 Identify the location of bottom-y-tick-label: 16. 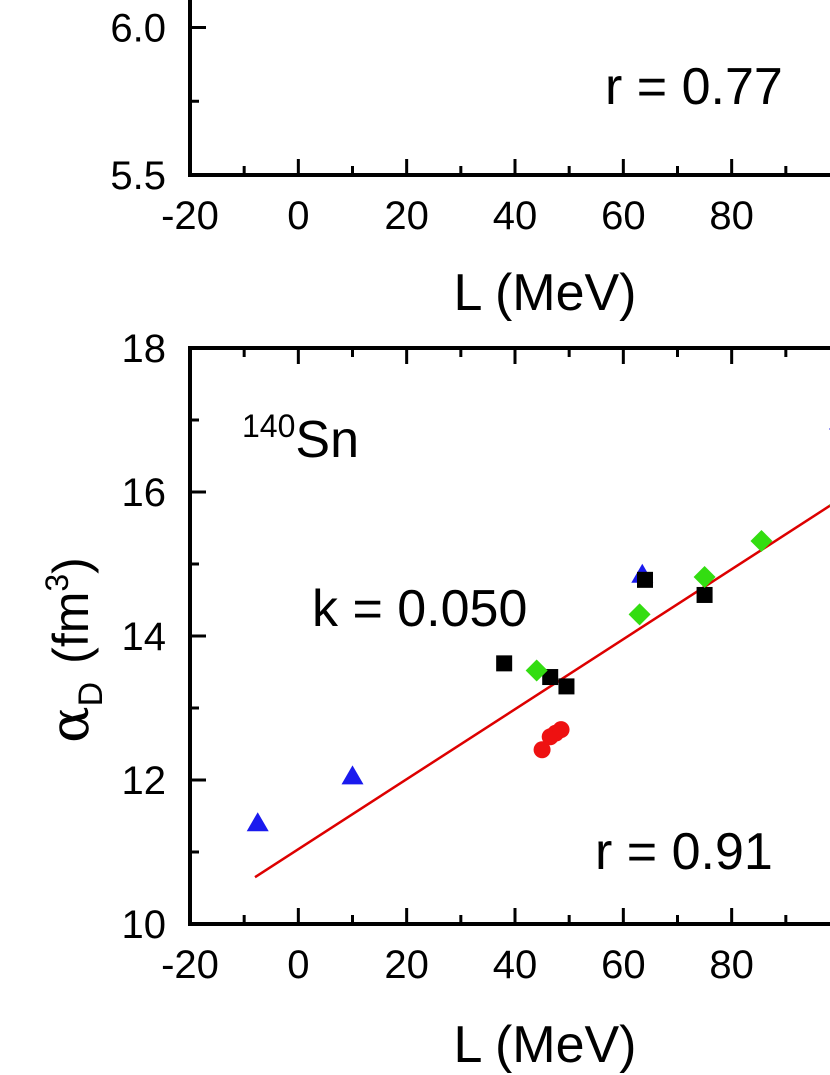
(144, 493).